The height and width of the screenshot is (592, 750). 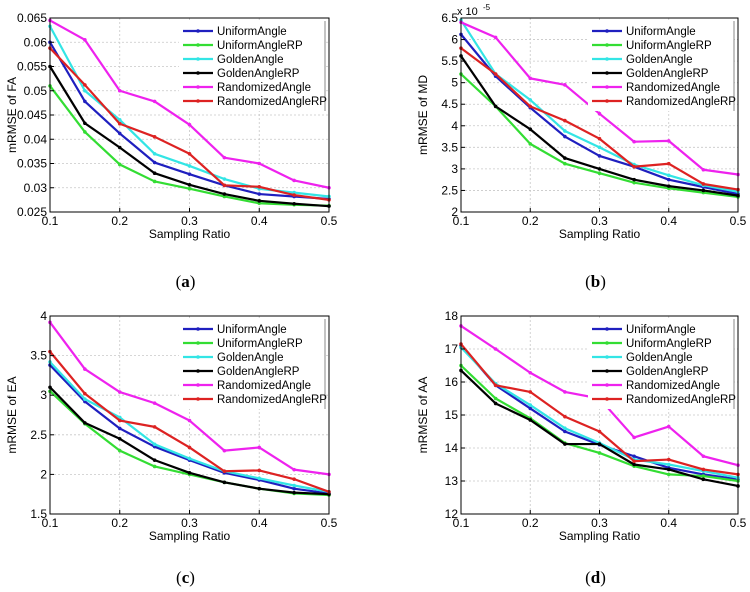 I want to click on y-tick-label: 2, so click(x=454, y=212).